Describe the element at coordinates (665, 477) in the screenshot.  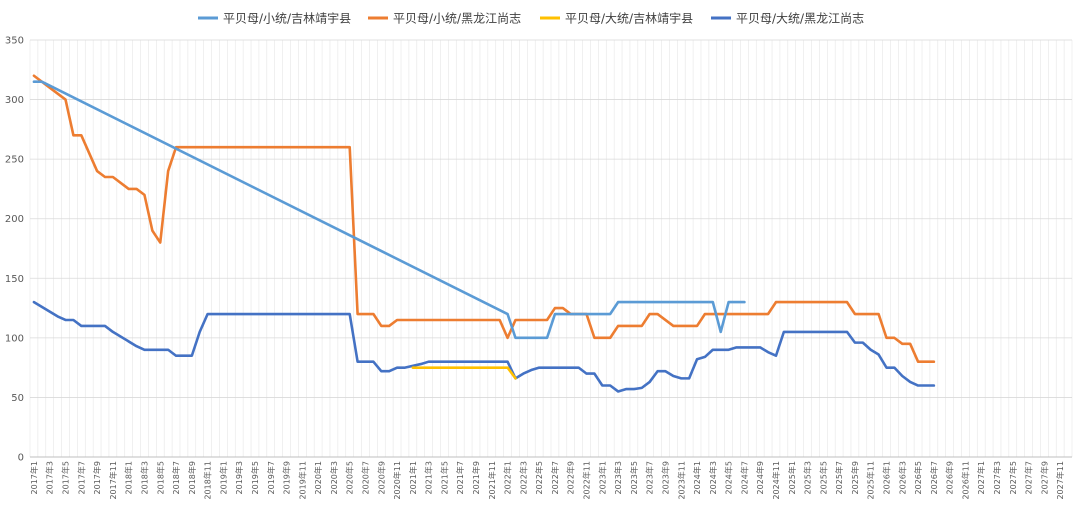
I see `x-tick-label: 2023年9` at that location.